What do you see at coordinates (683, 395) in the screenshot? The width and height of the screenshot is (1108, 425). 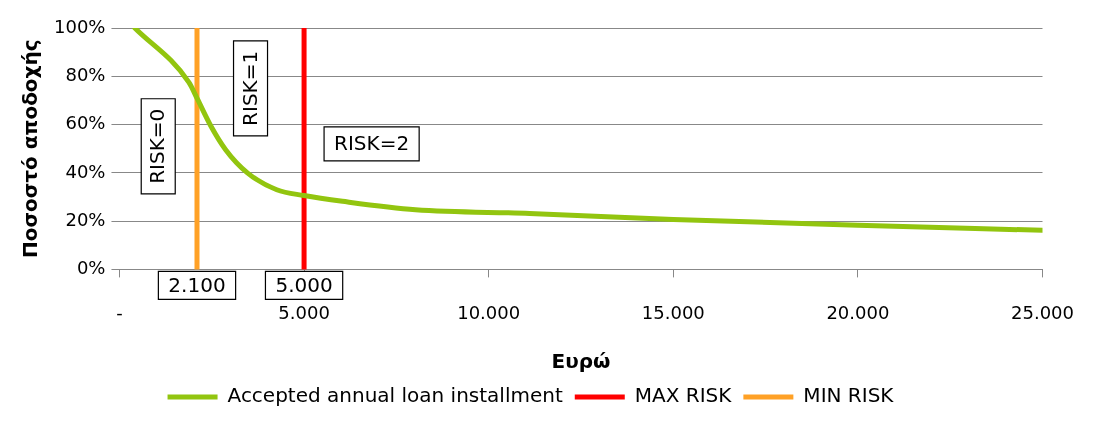 I see `legend-label: MAX RISK` at bounding box center [683, 395].